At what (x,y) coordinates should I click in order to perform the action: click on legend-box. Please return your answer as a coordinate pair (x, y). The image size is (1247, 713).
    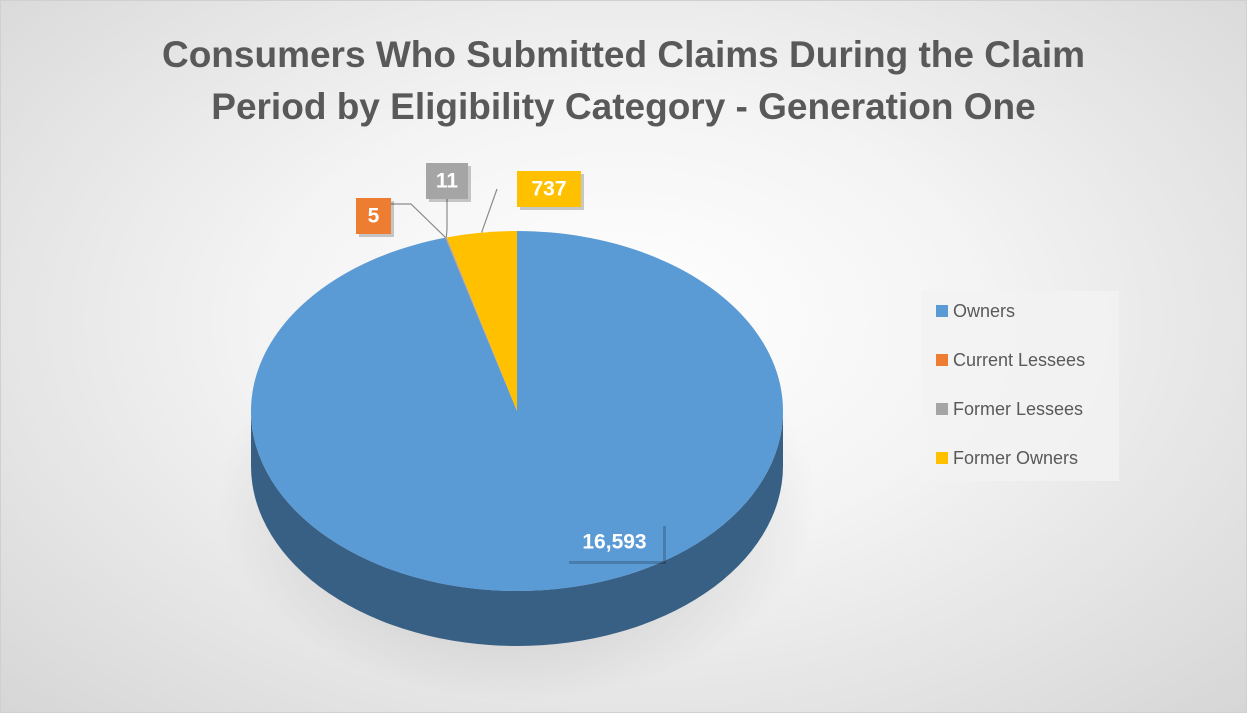
    Looking at the image, I should click on (1020, 386).